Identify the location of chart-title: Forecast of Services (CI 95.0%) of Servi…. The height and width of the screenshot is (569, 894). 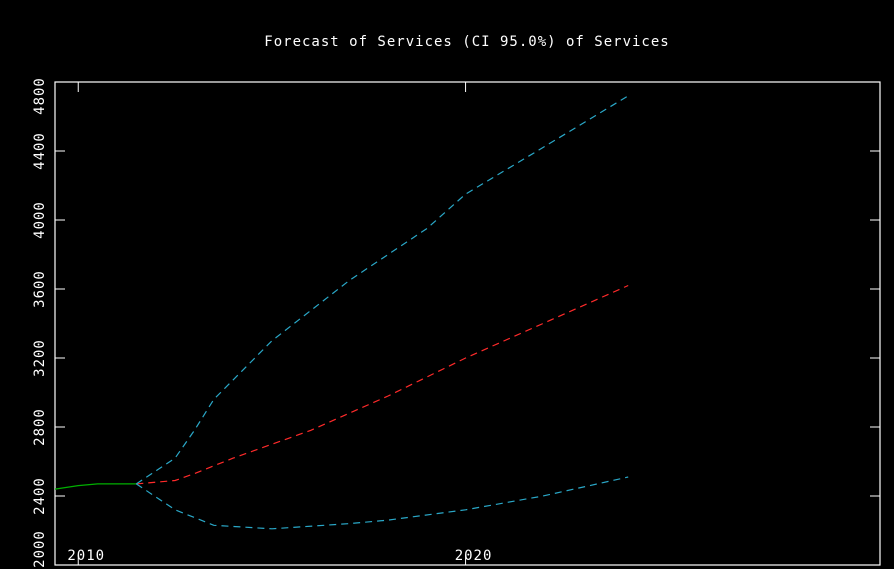
(466, 42).